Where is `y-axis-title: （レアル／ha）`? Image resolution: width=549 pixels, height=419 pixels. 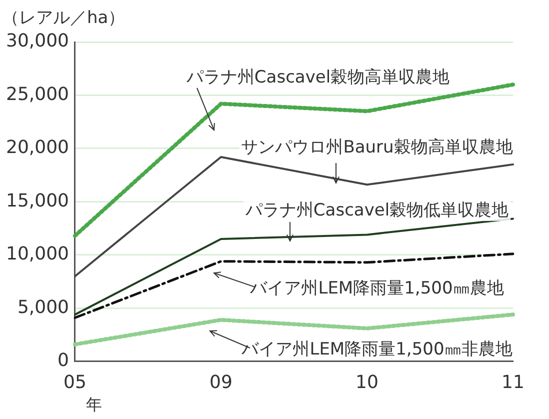 y-axis-title: （レアル／ha） is located at coordinates (64, 18).